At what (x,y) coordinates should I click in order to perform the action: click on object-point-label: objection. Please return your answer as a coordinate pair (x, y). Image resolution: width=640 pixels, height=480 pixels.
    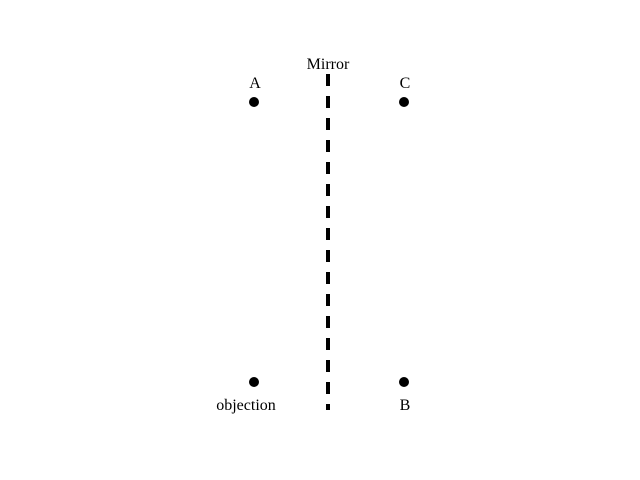
    Looking at the image, I should click on (246, 405).